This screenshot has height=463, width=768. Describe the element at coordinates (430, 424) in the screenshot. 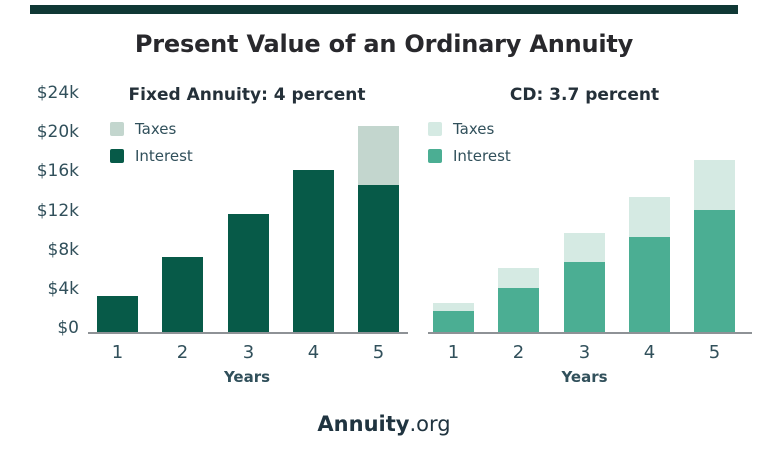

I see `brand-tld: .org` at that location.